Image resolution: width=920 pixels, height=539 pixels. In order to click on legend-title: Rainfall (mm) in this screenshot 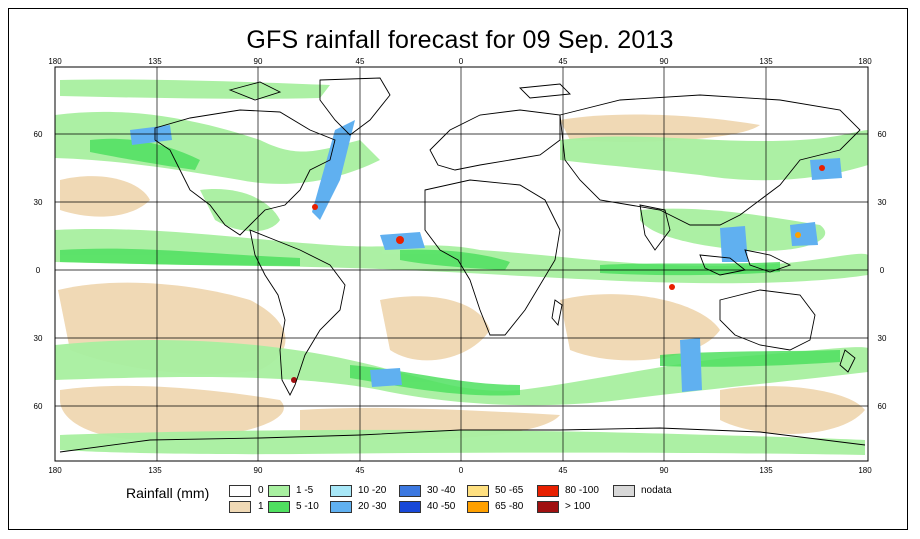, I will do `click(168, 493)`.